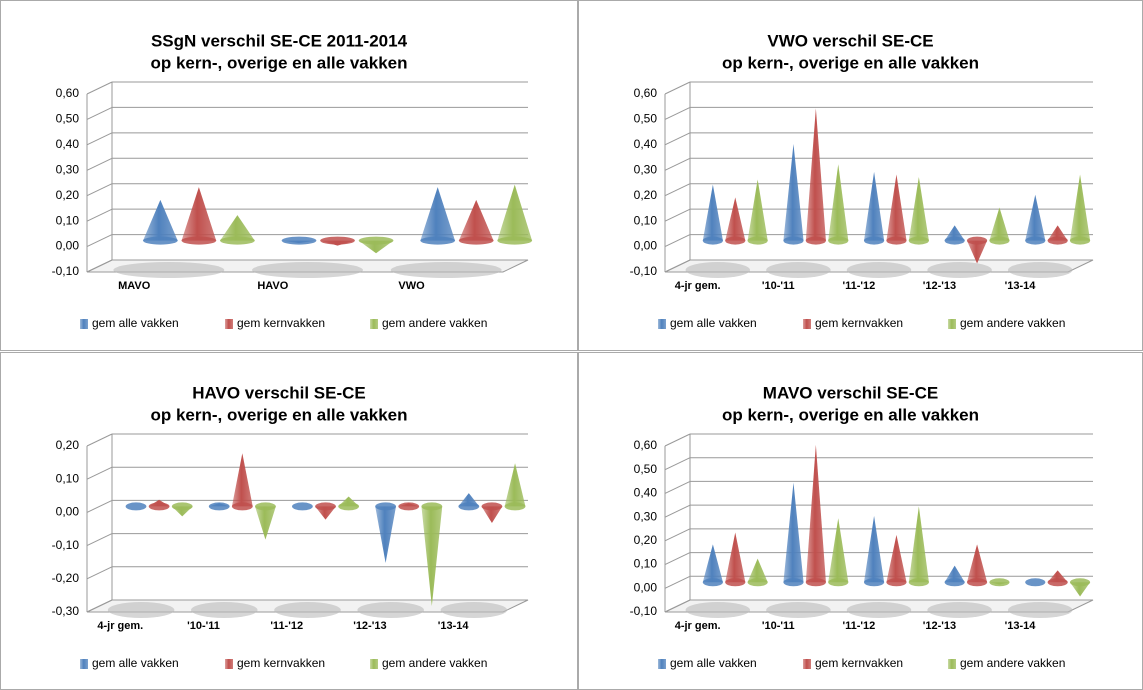 This screenshot has height=690, width=1143. What do you see at coordinates (68, 169) in the screenshot?
I see `y-tick-label: 0,30` at bounding box center [68, 169].